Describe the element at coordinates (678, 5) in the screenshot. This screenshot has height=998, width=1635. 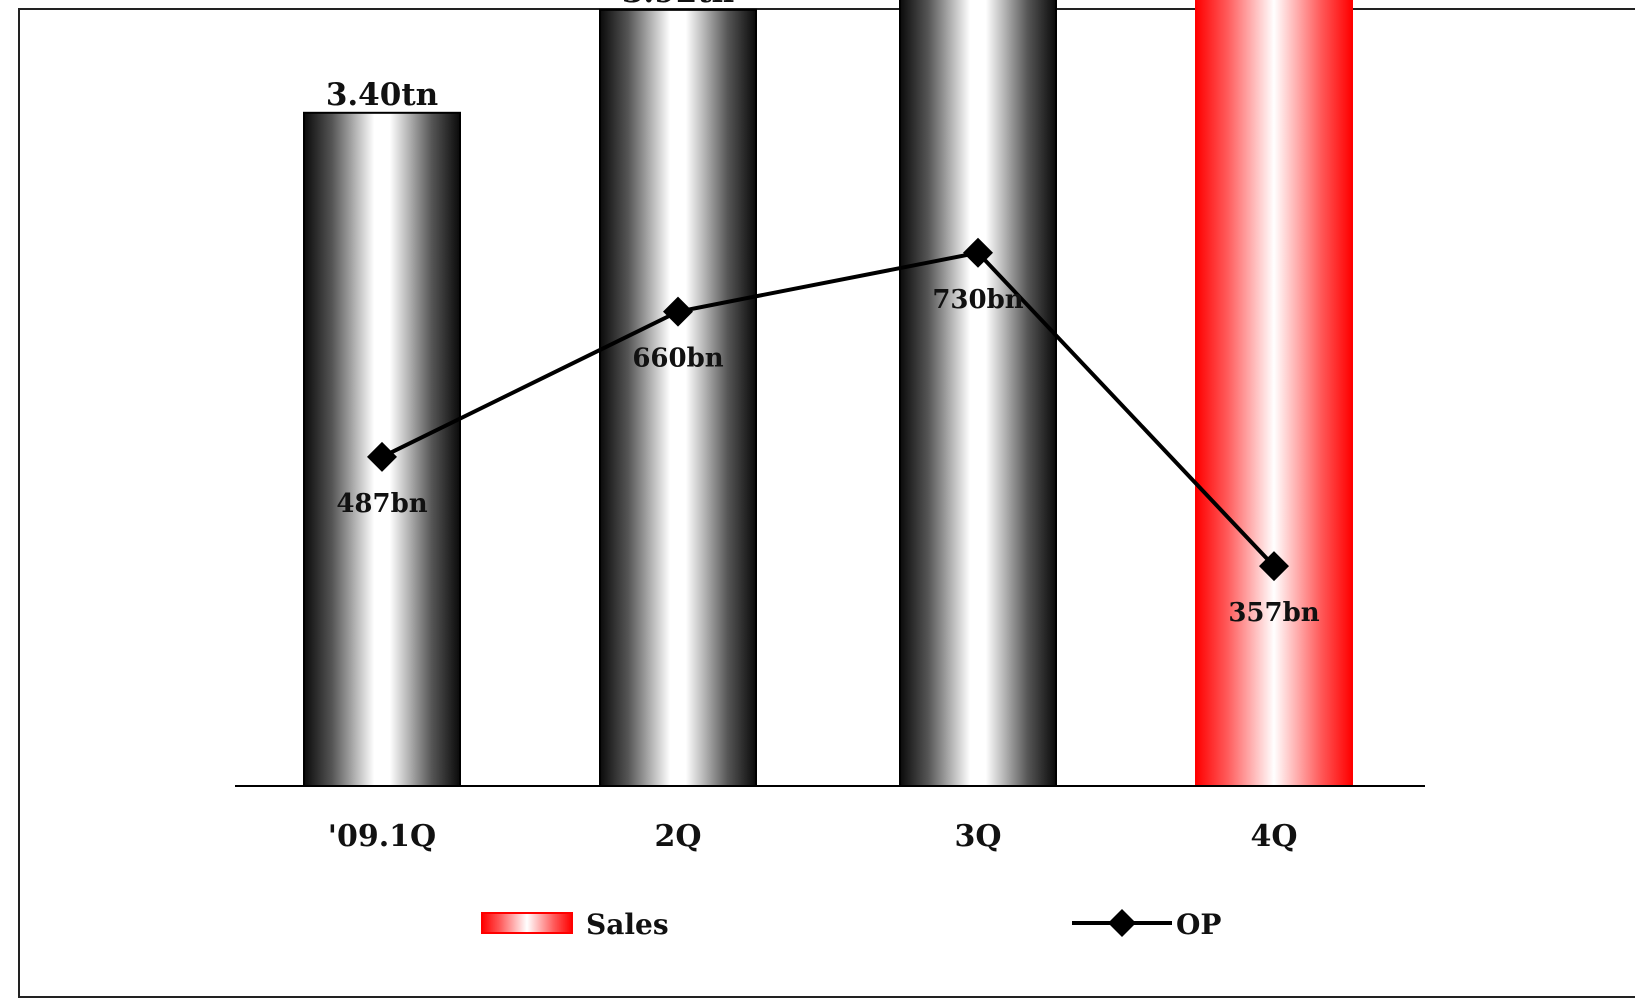
I see `sales-value-label-2: 3.92tn` at that location.